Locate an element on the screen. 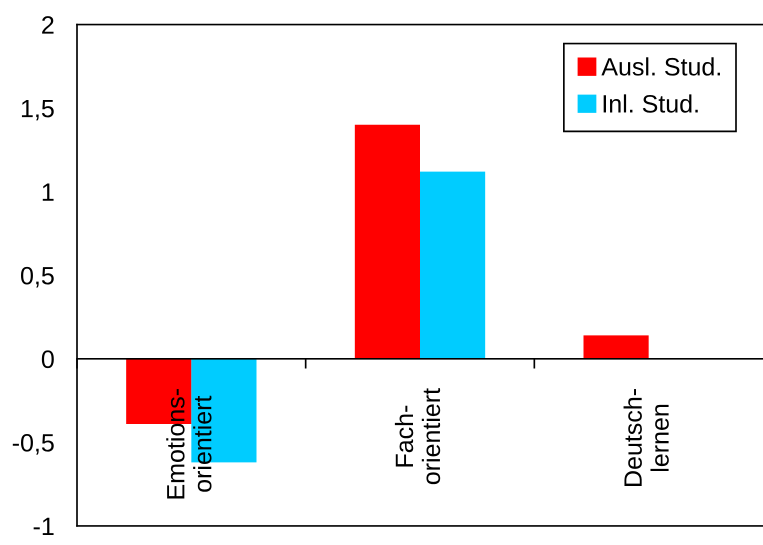 Image resolution: width=763 pixels, height=545 pixels. x-tick-label: Emotions- orientiert is located at coordinates (189, 443).